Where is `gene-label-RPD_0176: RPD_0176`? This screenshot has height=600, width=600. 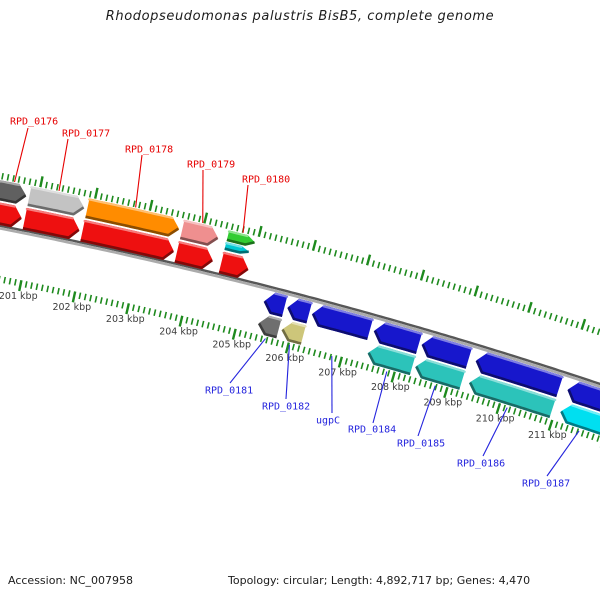
gene-label-RPD_0176: RPD_0176 is located at coordinates (34, 122).